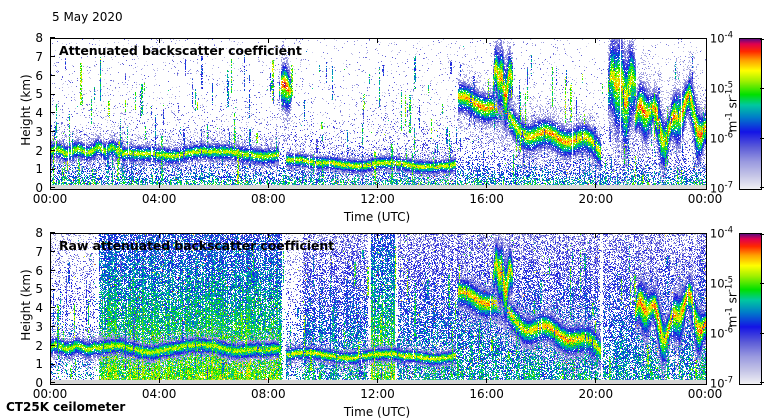 Image resolution: width=780 pixels, height=420 pixels. I want to click on colorbar-top-unit-text: m-1 sr-1, so click(732, 110).